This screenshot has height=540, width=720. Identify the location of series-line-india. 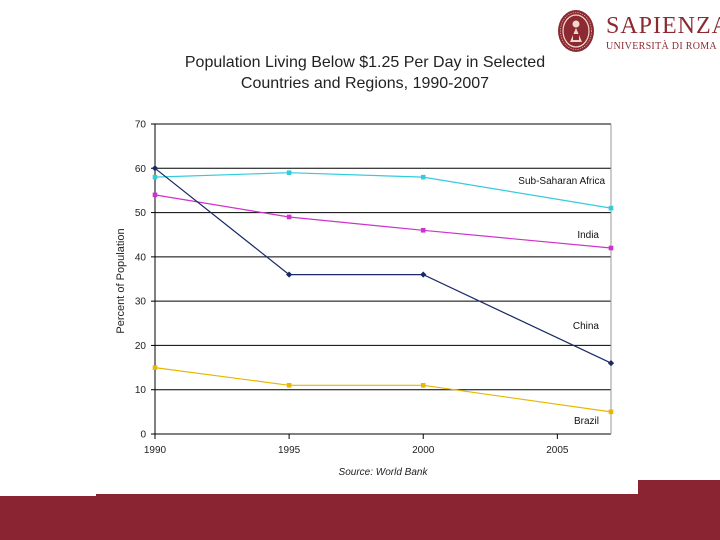
(383, 221).